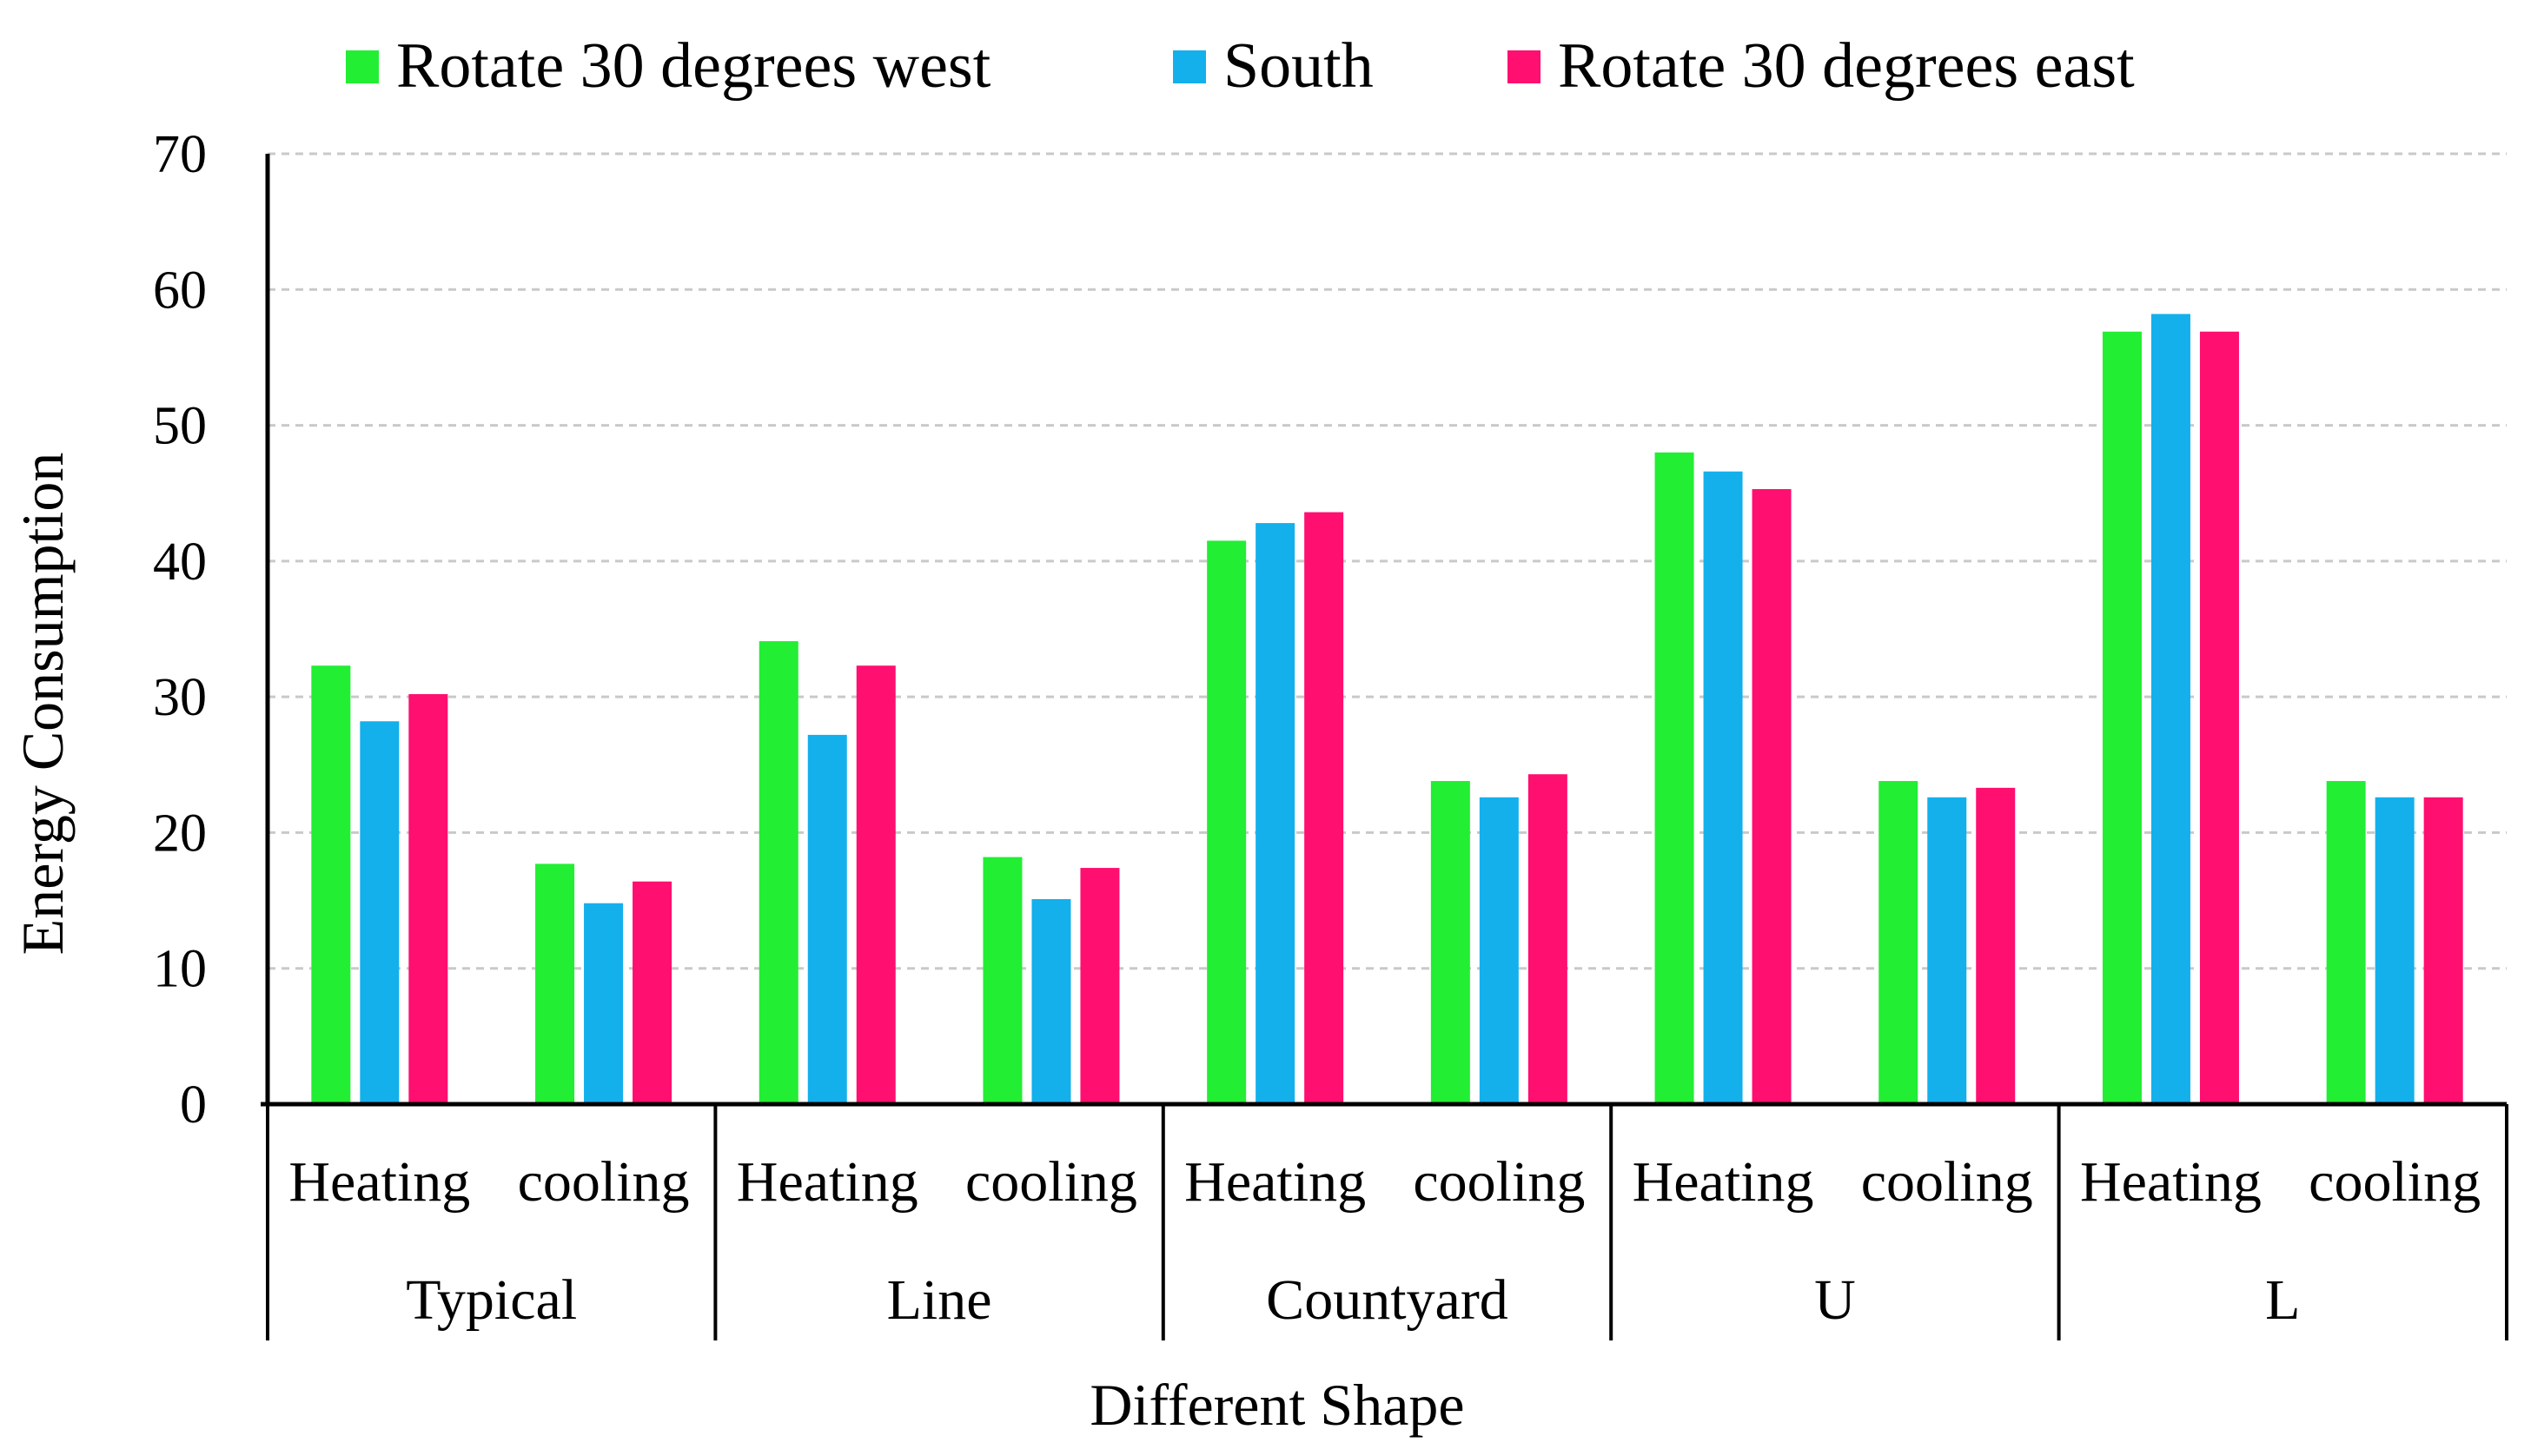 This screenshot has height=1456, width=2531. Describe the element at coordinates (1835, 1300) in the screenshot. I see `x-group-label: U` at that location.